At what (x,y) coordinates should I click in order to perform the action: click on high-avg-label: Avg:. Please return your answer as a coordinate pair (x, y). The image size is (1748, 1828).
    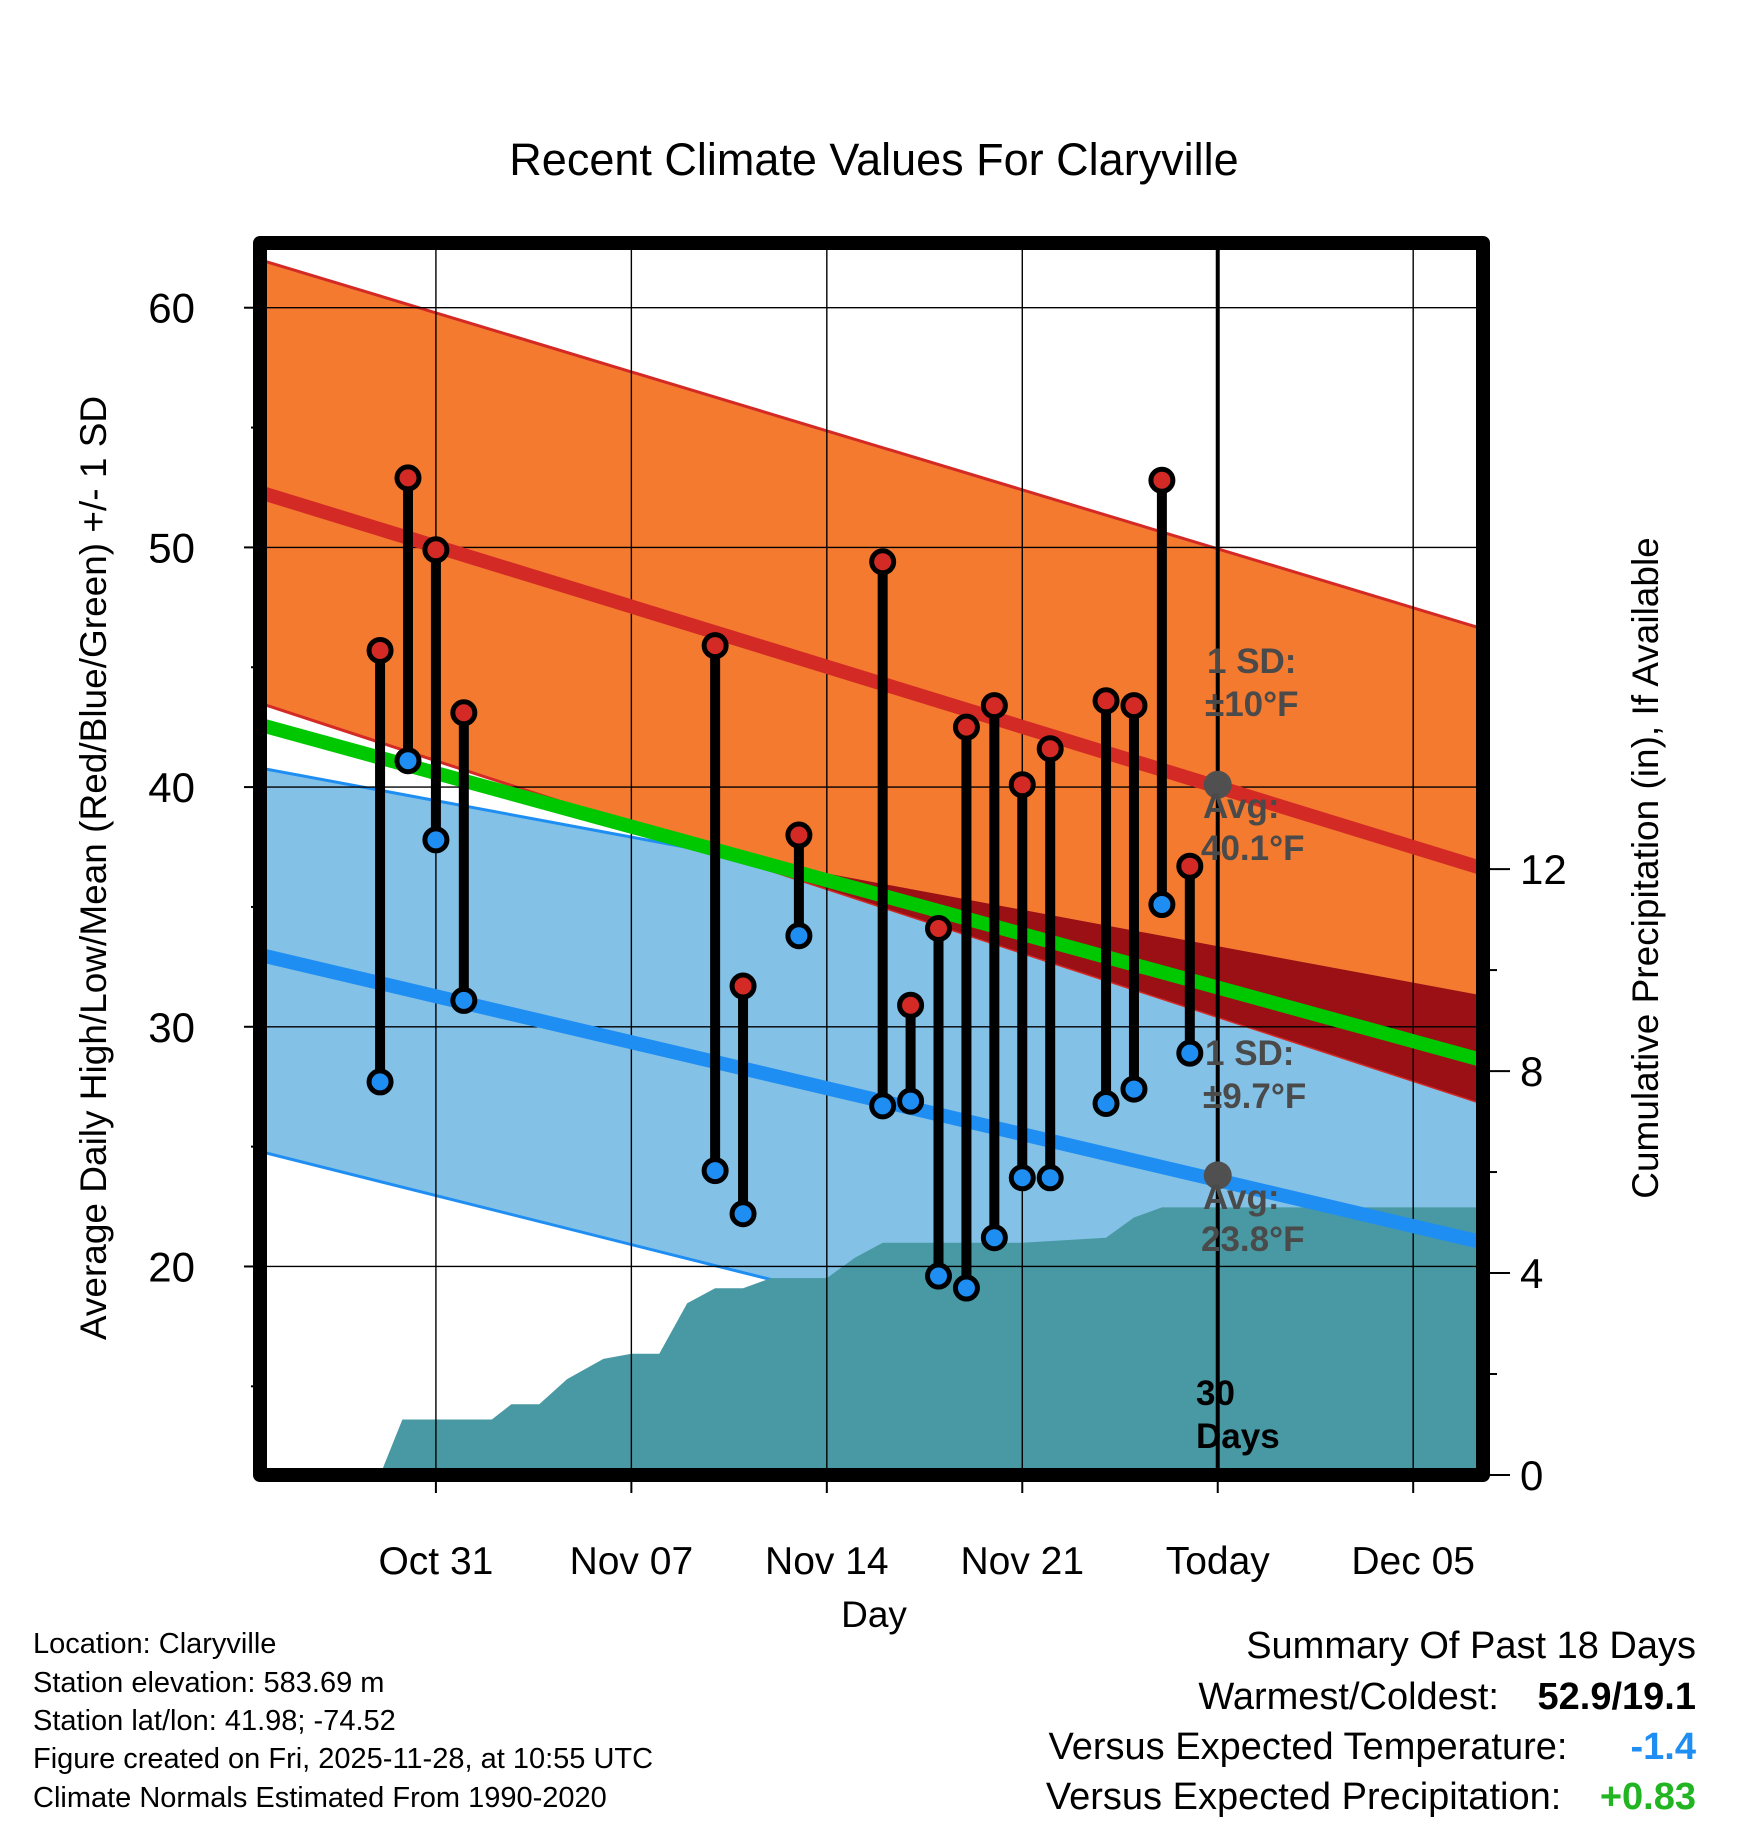
    Looking at the image, I should click on (1241, 806).